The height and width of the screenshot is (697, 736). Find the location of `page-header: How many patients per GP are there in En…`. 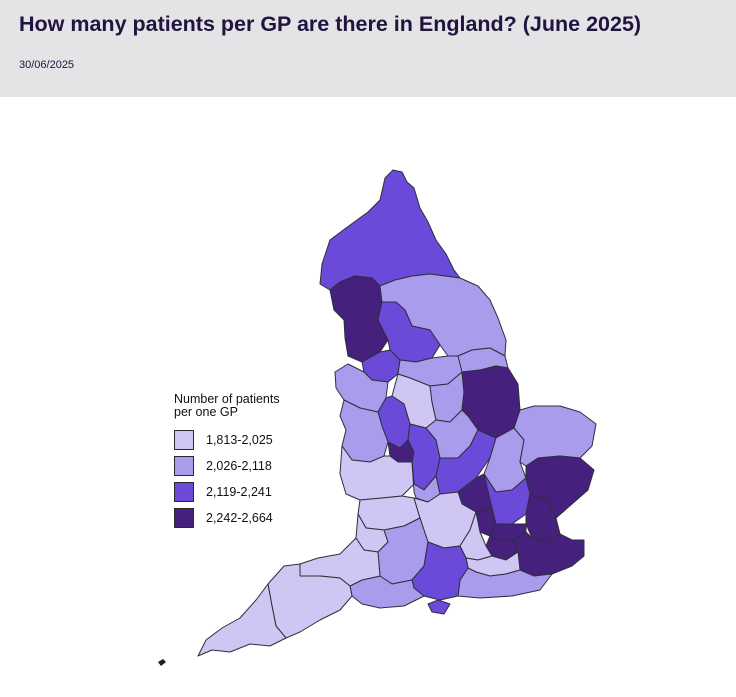

page-header: How many patients per GP are there in En… is located at coordinates (368, 48).